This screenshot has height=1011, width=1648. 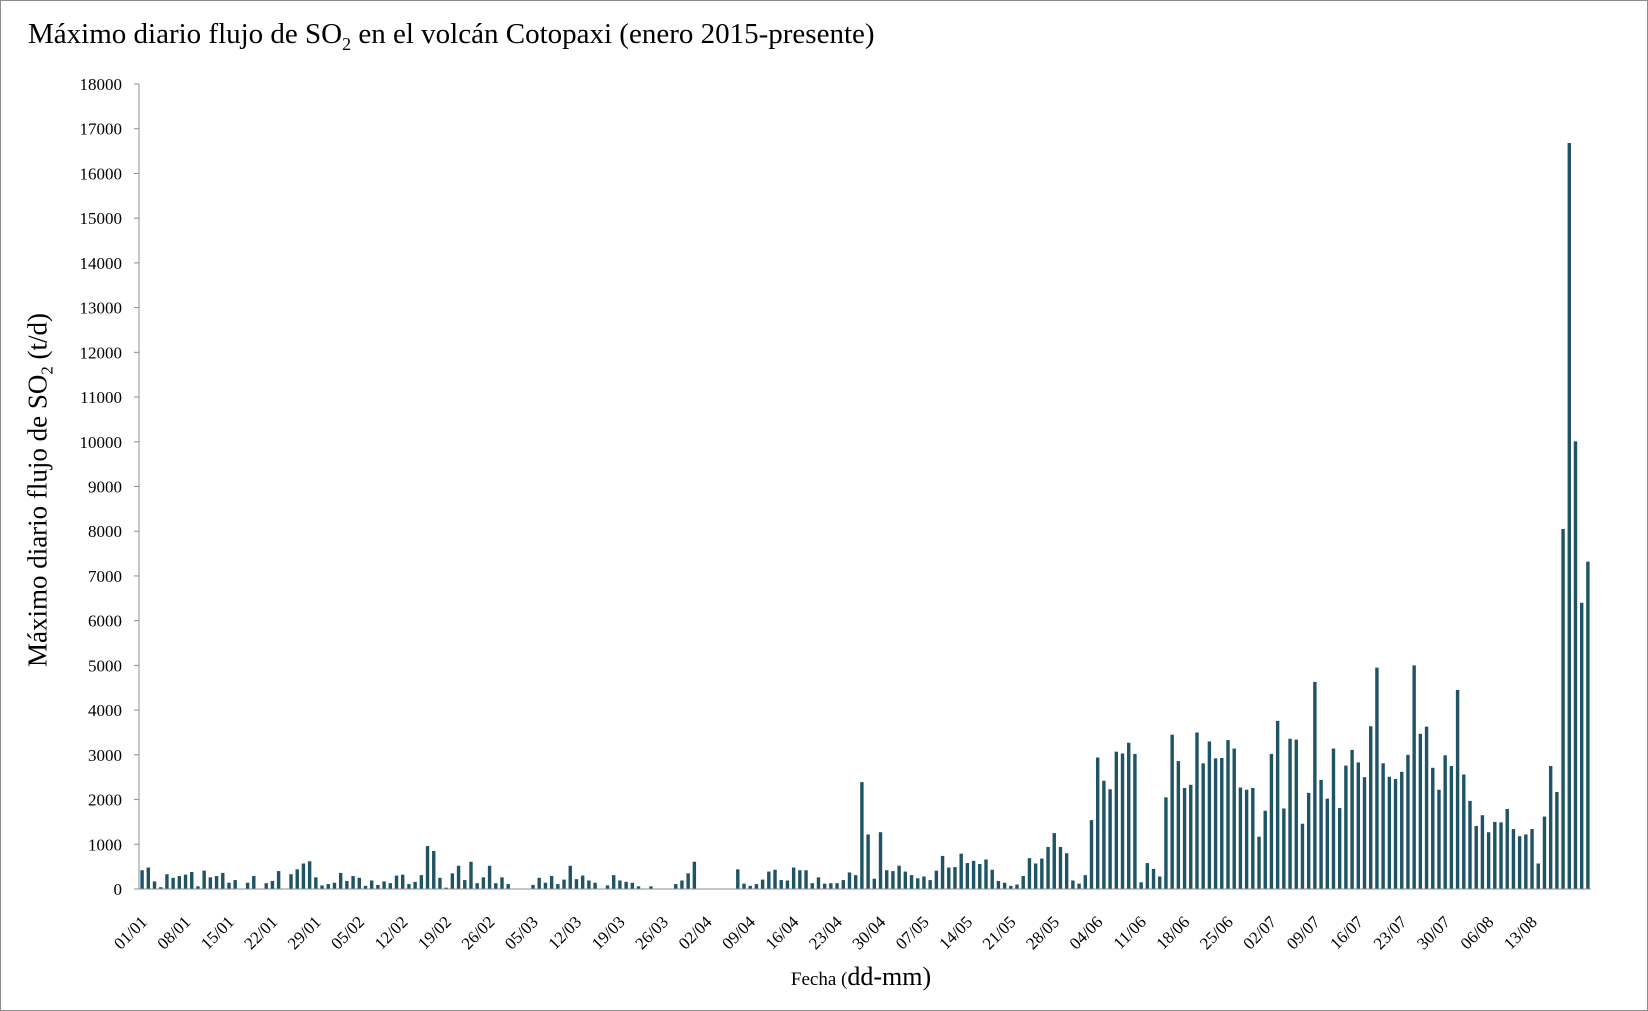 I want to click on x-tick-label: 21/05, so click(x=999, y=932).